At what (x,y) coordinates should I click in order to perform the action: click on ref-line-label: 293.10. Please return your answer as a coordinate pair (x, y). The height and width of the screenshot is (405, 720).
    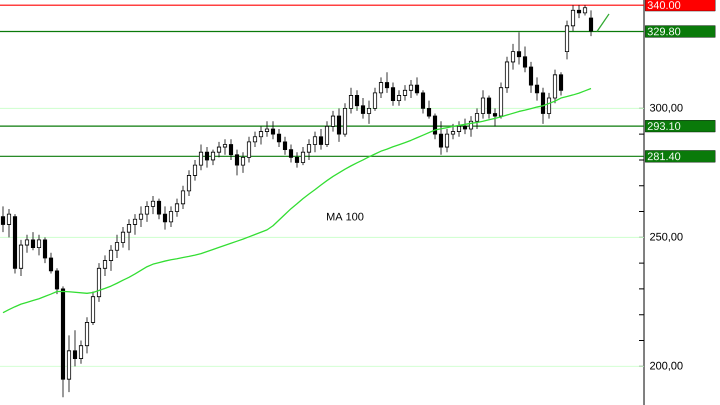
    Looking at the image, I should click on (664, 126).